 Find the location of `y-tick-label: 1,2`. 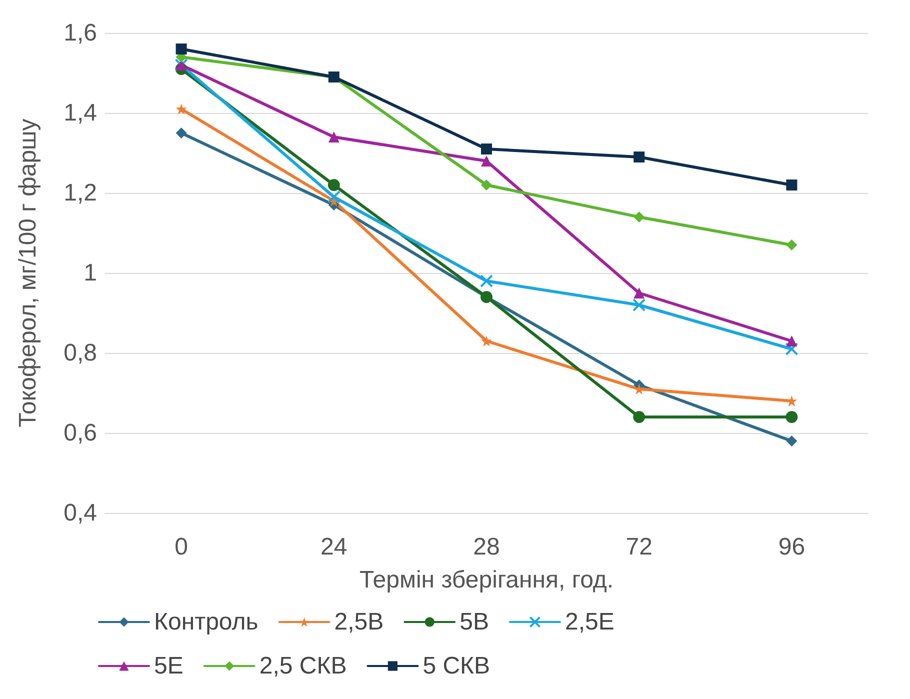

y-tick-label: 1,2 is located at coordinates (80, 193).